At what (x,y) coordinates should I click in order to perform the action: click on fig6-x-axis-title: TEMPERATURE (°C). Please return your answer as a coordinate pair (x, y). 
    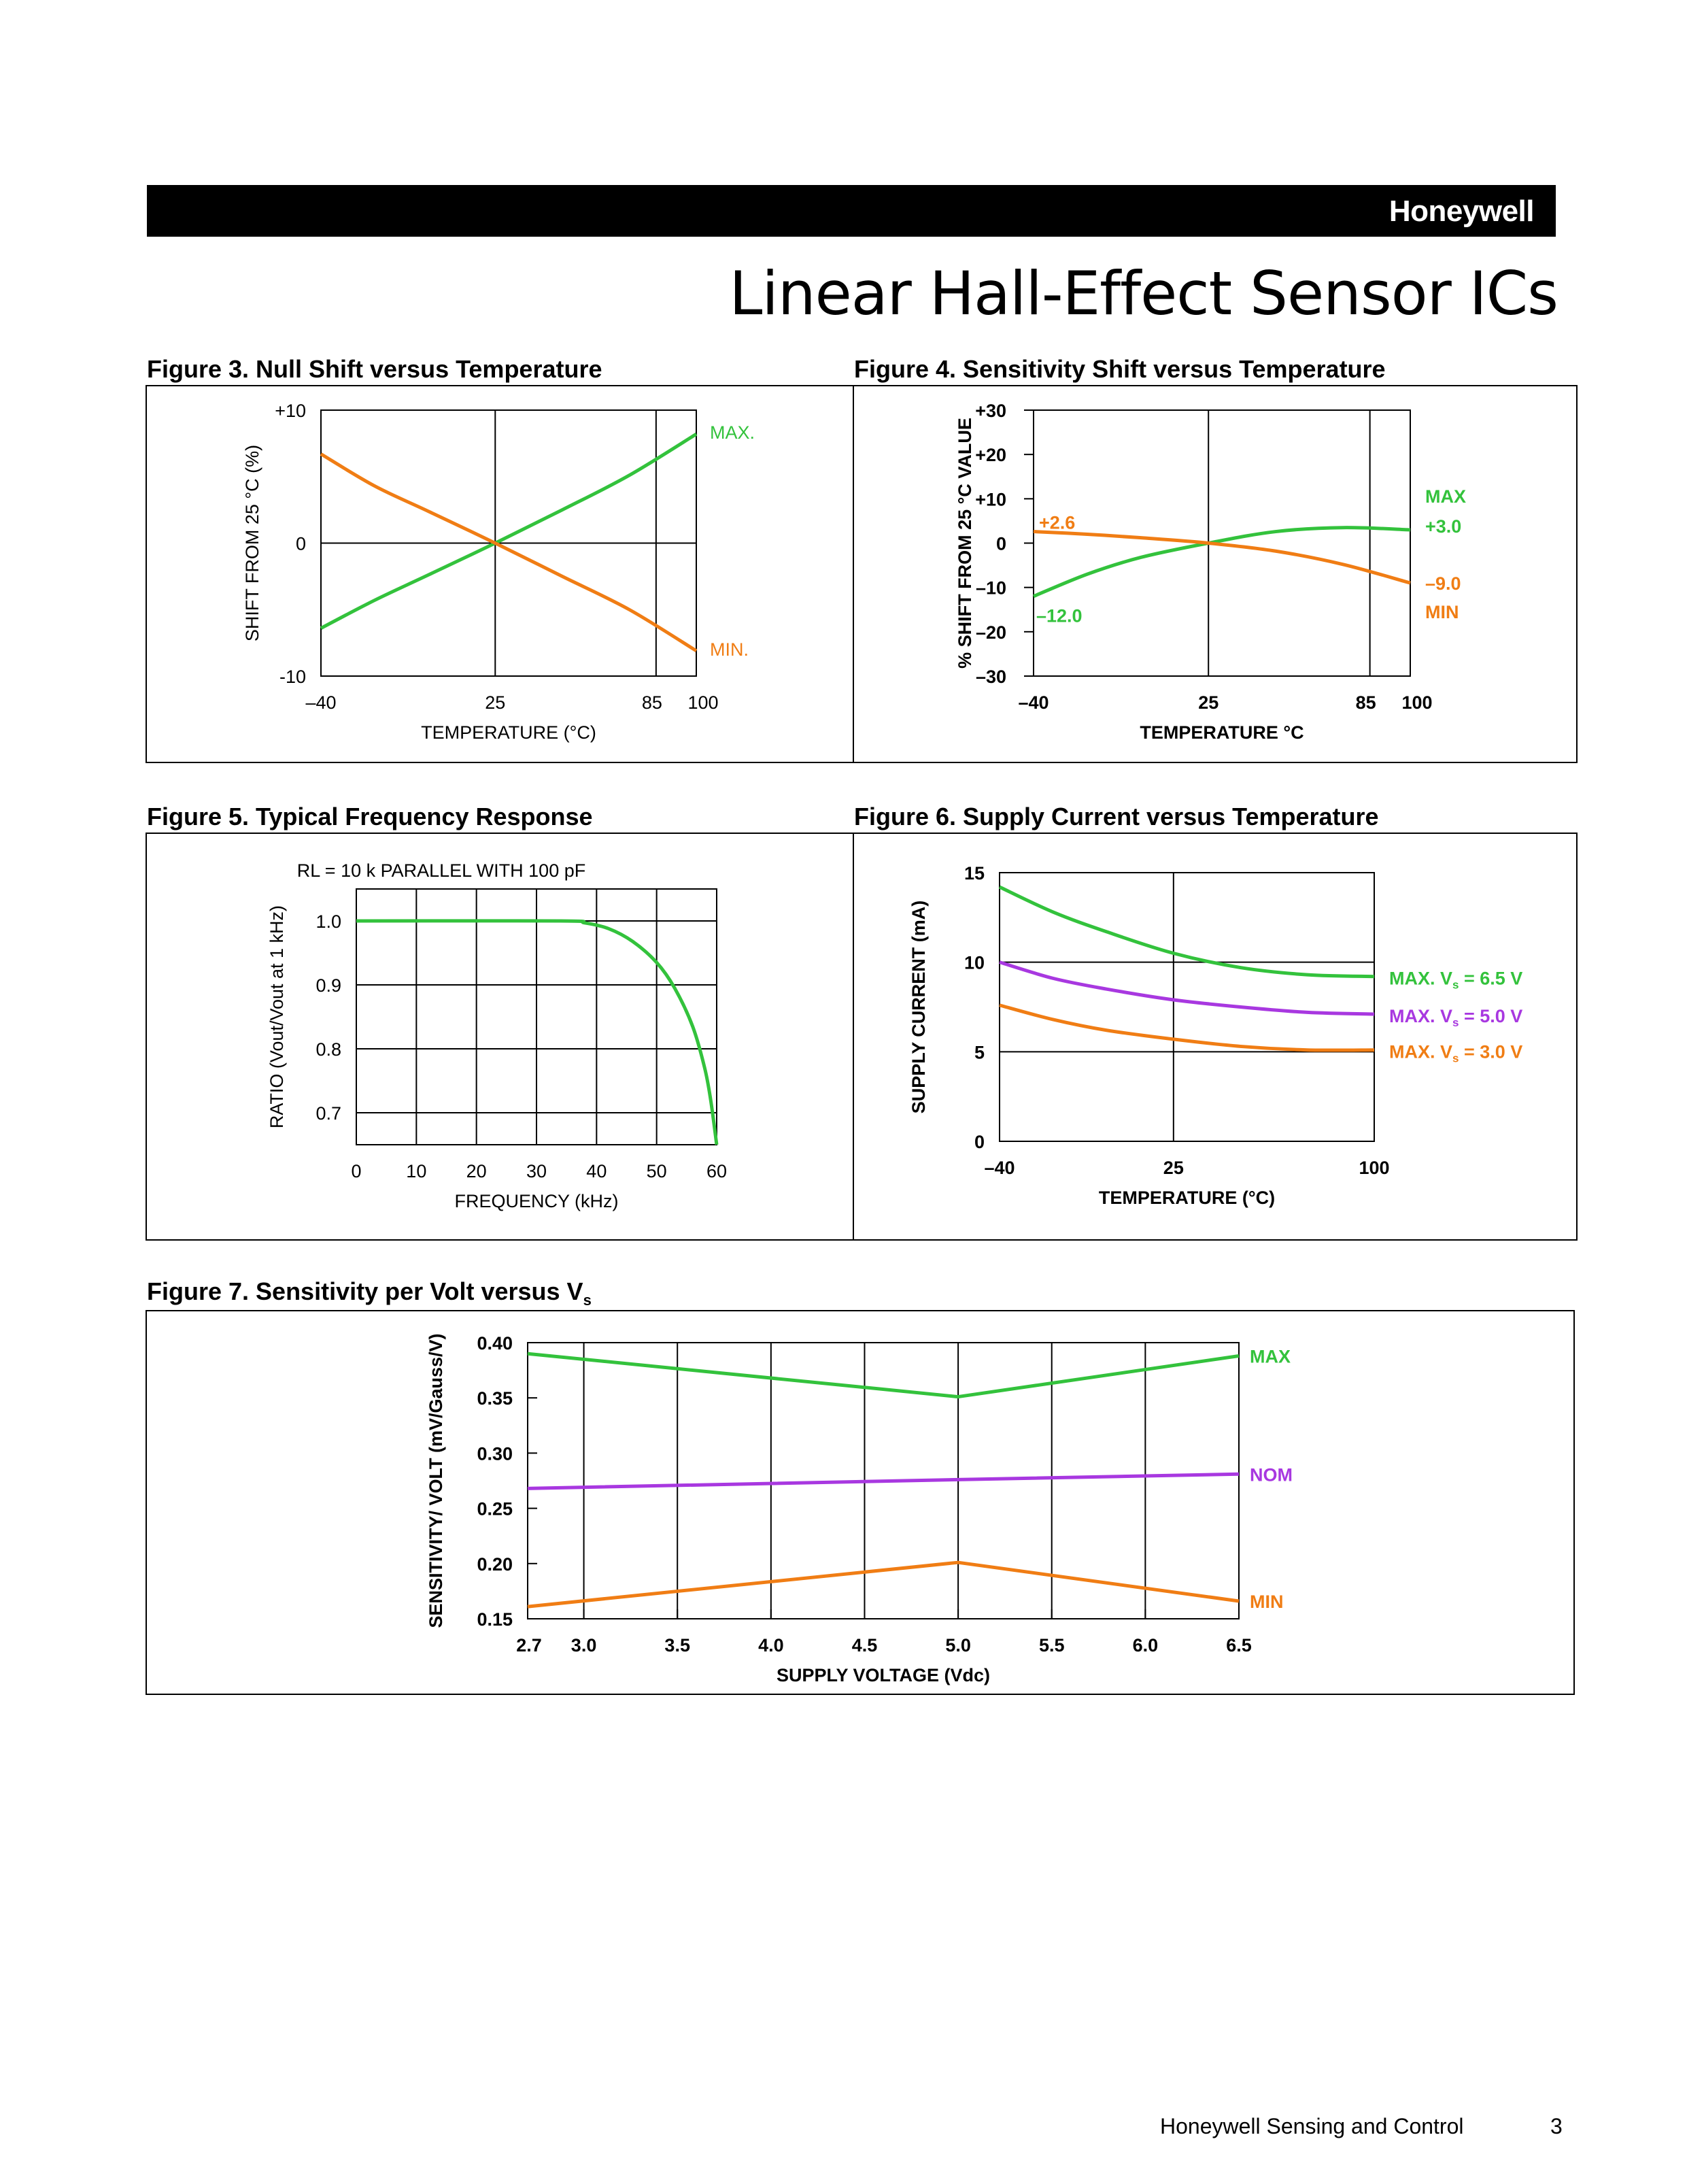
    Looking at the image, I should click on (1187, 1198).